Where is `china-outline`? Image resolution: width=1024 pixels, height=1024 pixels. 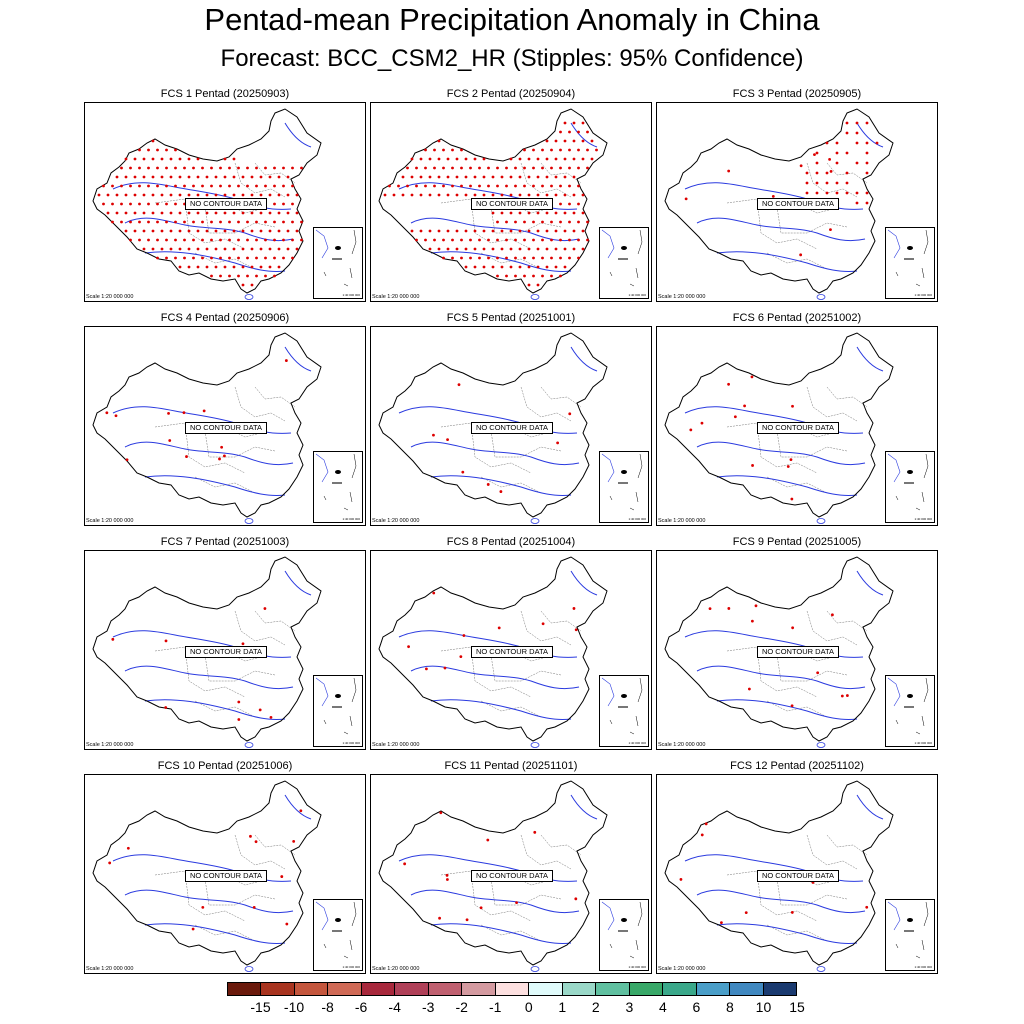 china-outline is located at coordinates (207, 201).